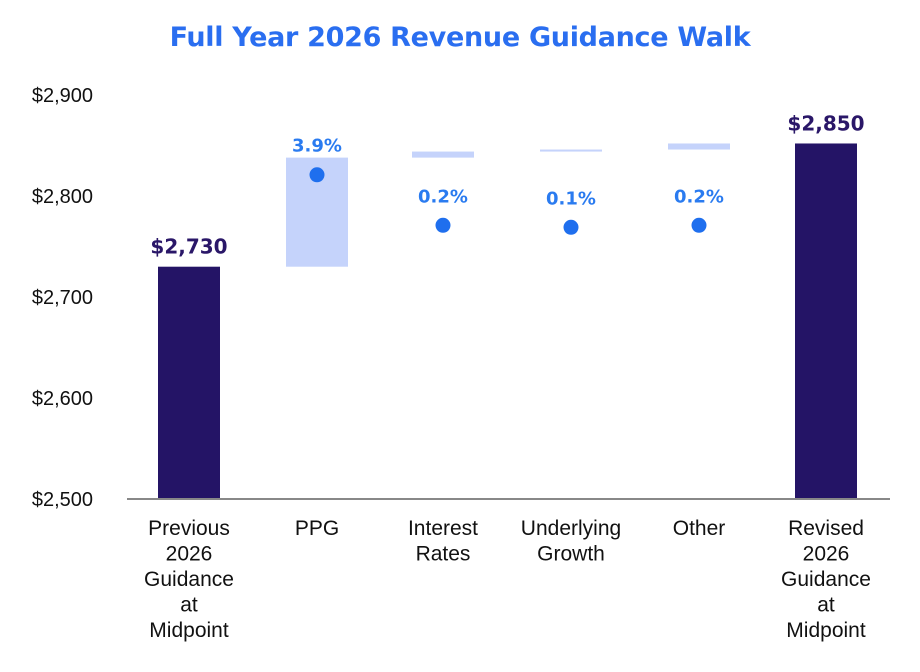  What do you see at coordinates (825, 123) in the screenshot?
I see `total-value-label: $2,850` at bounding box center [825, 123].